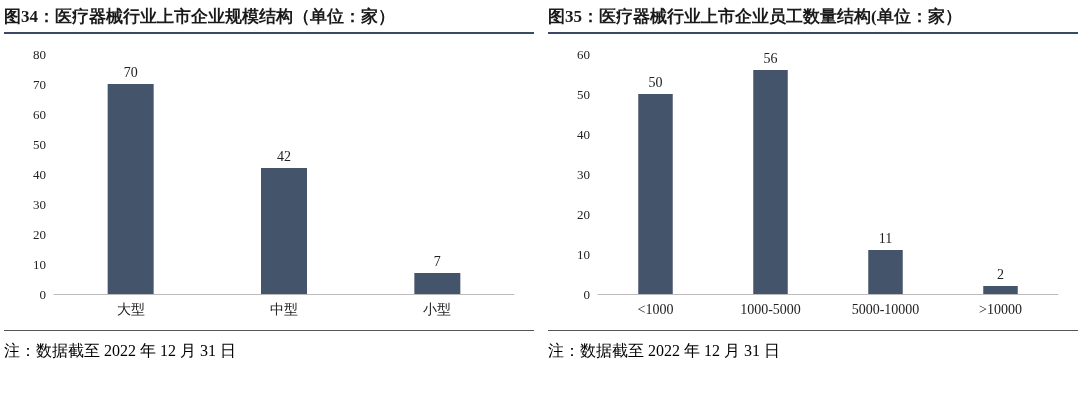 The image size is (1080, 400). I want to click on data-label: 56, so click(770, 58).